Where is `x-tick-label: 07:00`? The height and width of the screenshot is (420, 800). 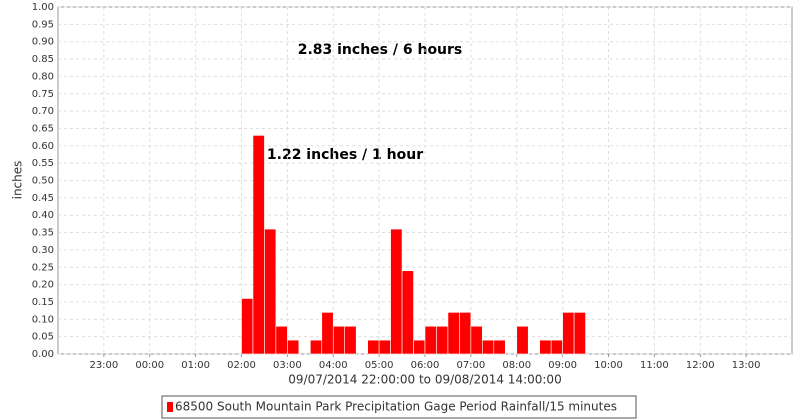 x-tick-label: 07:00 is located at coordinates (470, 365).